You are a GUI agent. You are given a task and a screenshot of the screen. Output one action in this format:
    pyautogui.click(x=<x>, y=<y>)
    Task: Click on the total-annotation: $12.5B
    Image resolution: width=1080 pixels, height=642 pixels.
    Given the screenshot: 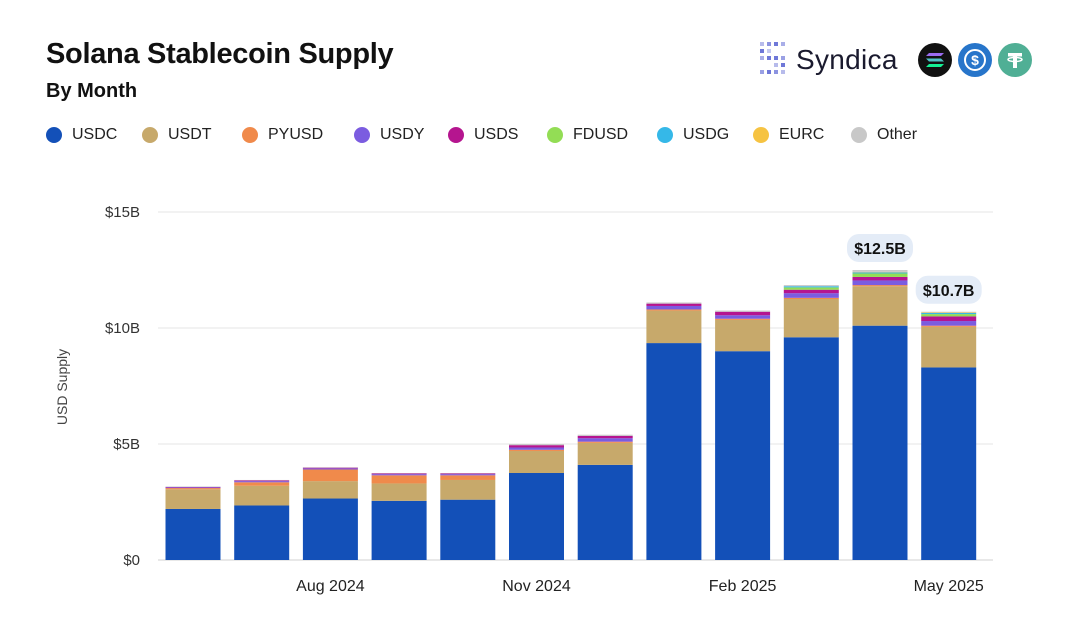 What is the action you would take?
    pyautogui.click(x=880, y=248)
    